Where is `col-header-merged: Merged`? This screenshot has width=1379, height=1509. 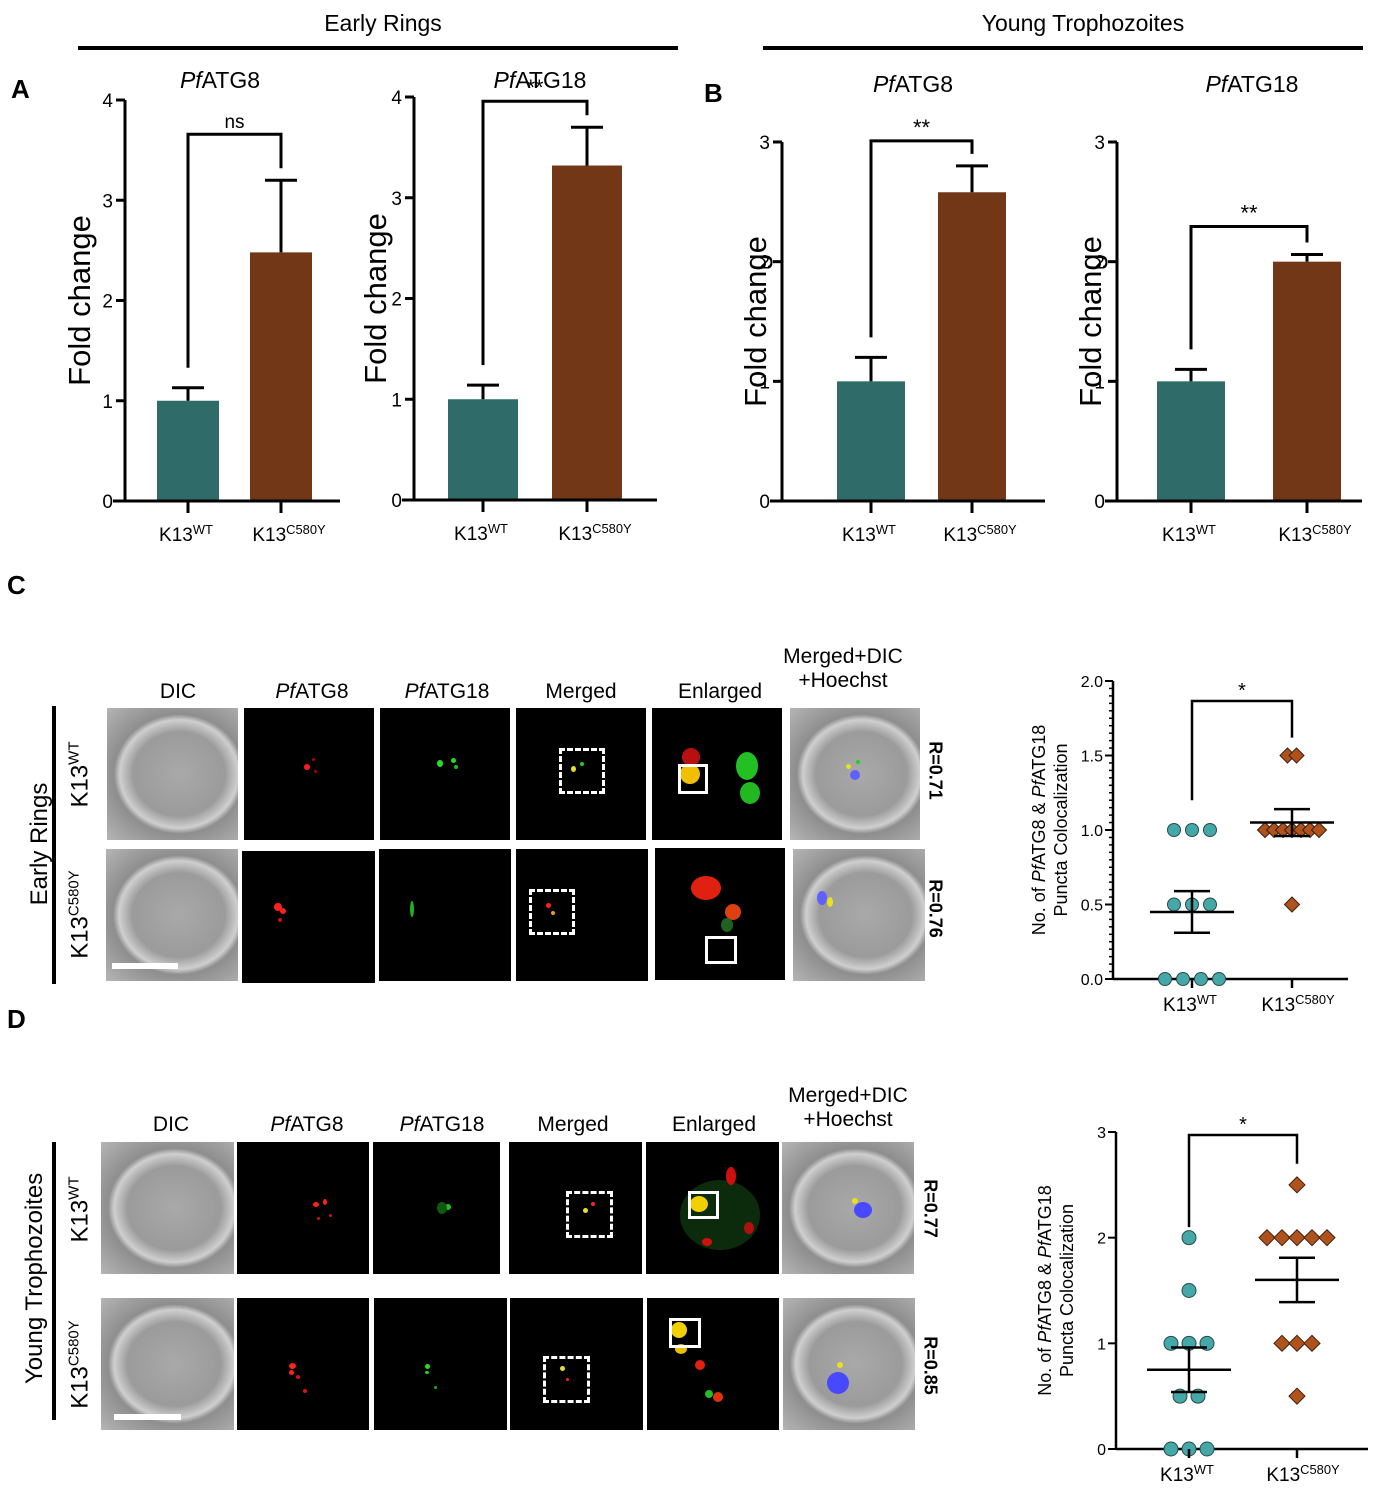
col-header-merged: Merged is located at coordinates (573, 1124).